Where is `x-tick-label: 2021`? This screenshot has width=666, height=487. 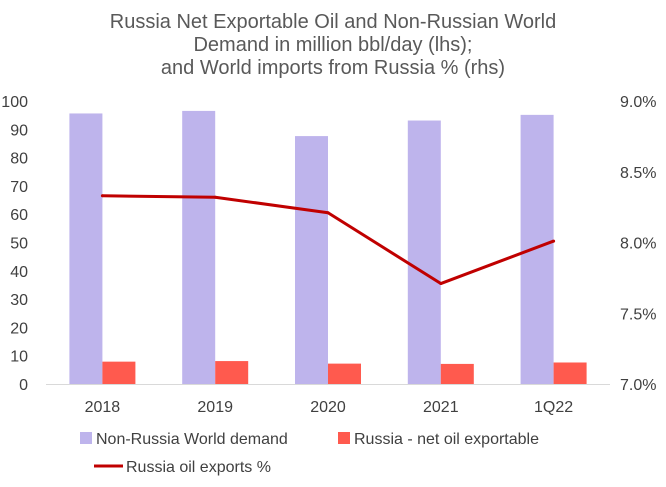 x-tick-label: 2021 is located at coordinates (441, 407).